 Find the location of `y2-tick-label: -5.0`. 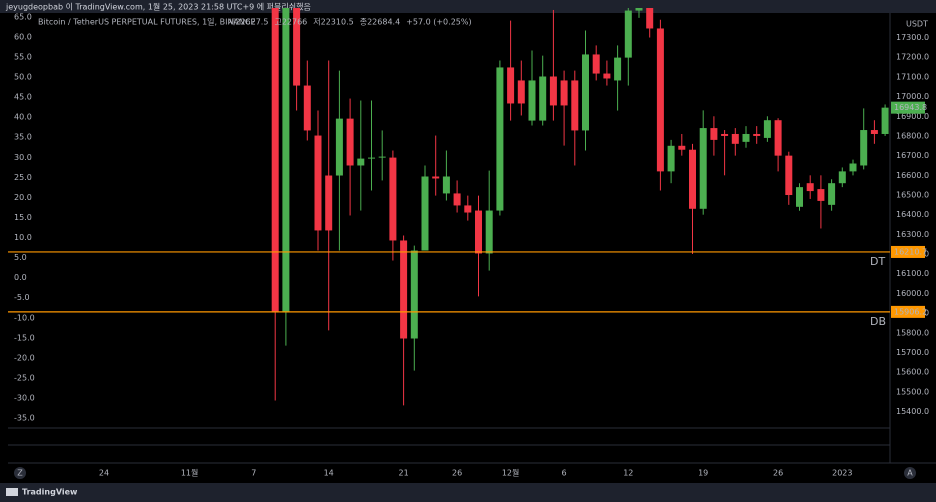

y2-tick-label: -5.0 is located at coordinates (22, 297).